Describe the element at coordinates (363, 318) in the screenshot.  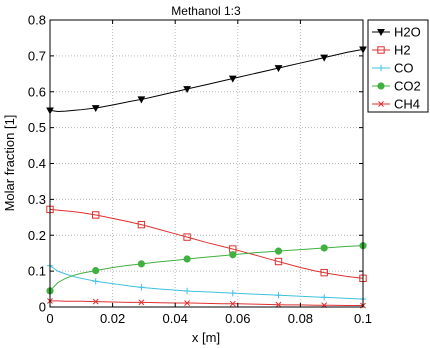
I see `x-tick-label: 0.1` at that location.